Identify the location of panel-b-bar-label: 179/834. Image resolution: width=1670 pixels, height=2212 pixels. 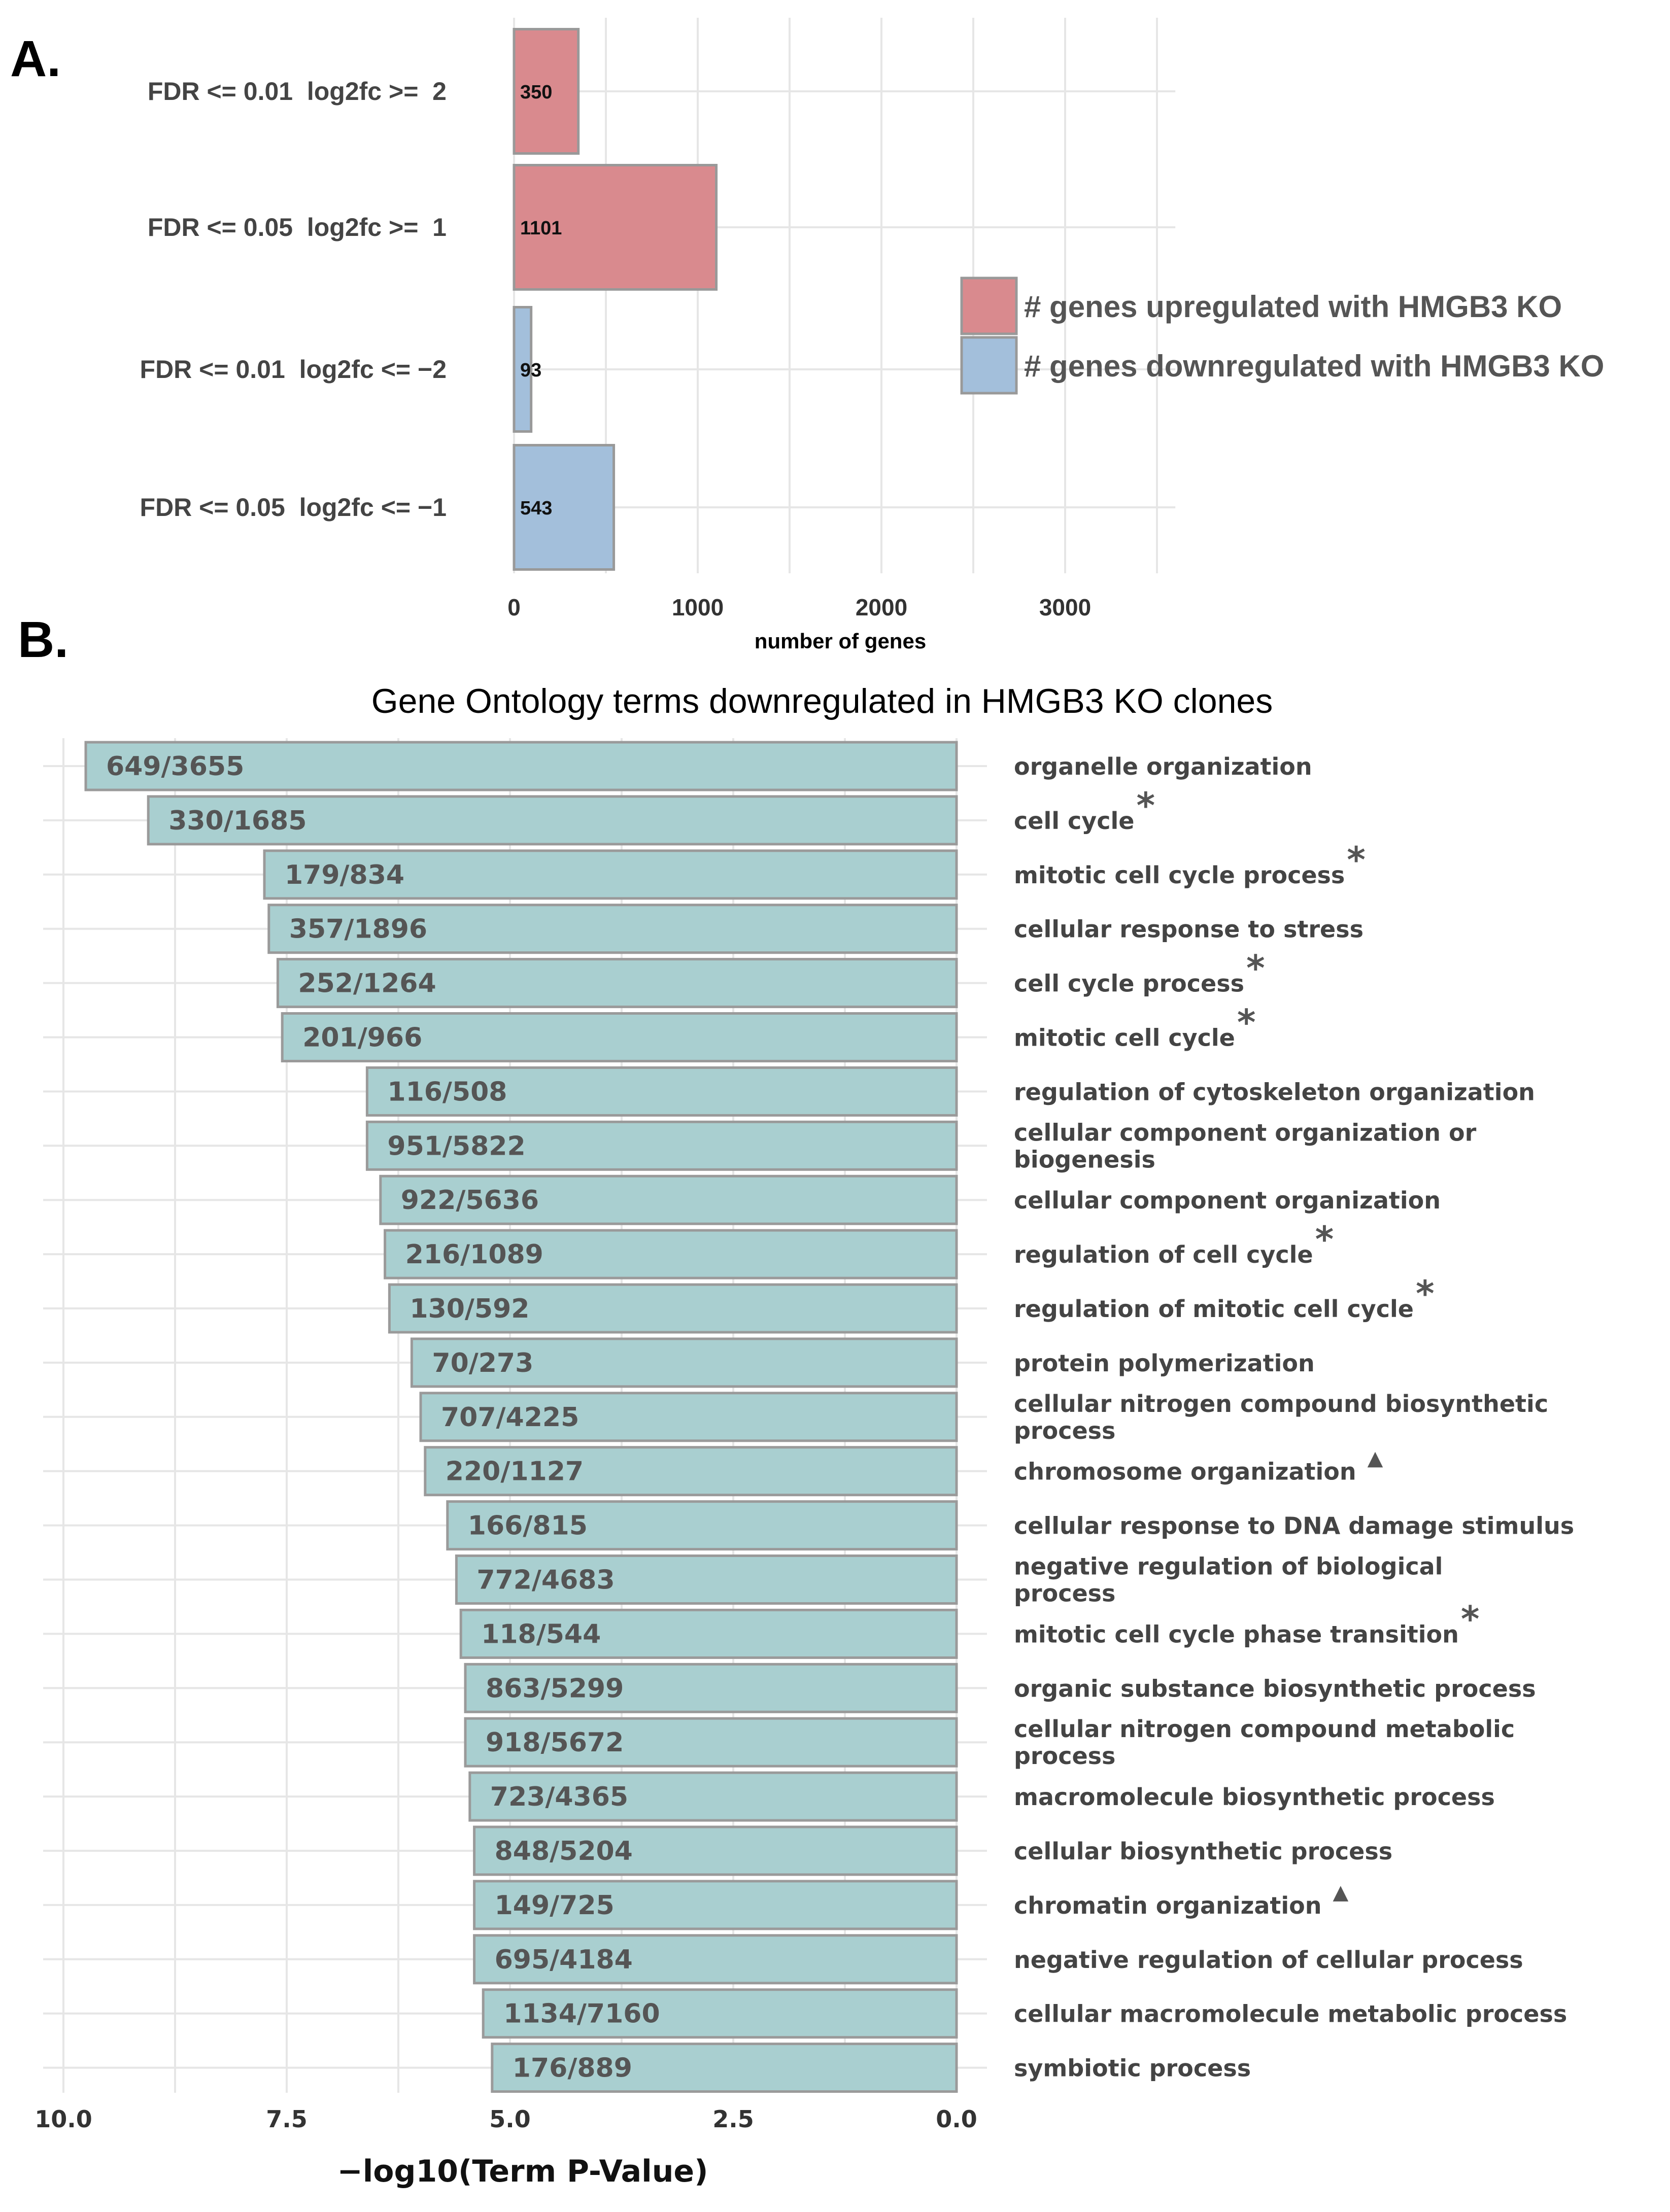
(344, 875).